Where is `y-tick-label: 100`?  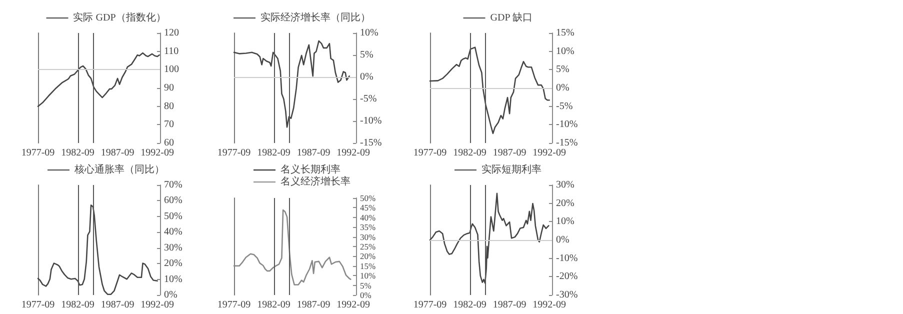 y-tick-label: 100 is located at coordinates (171, 70).